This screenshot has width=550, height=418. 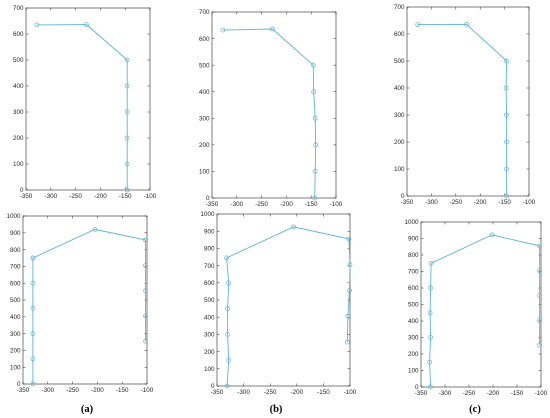 What do you see at coordinates (15, 233) in the screenshot?
I see `y-tick-label: 900` at bounding box center [15, 233].